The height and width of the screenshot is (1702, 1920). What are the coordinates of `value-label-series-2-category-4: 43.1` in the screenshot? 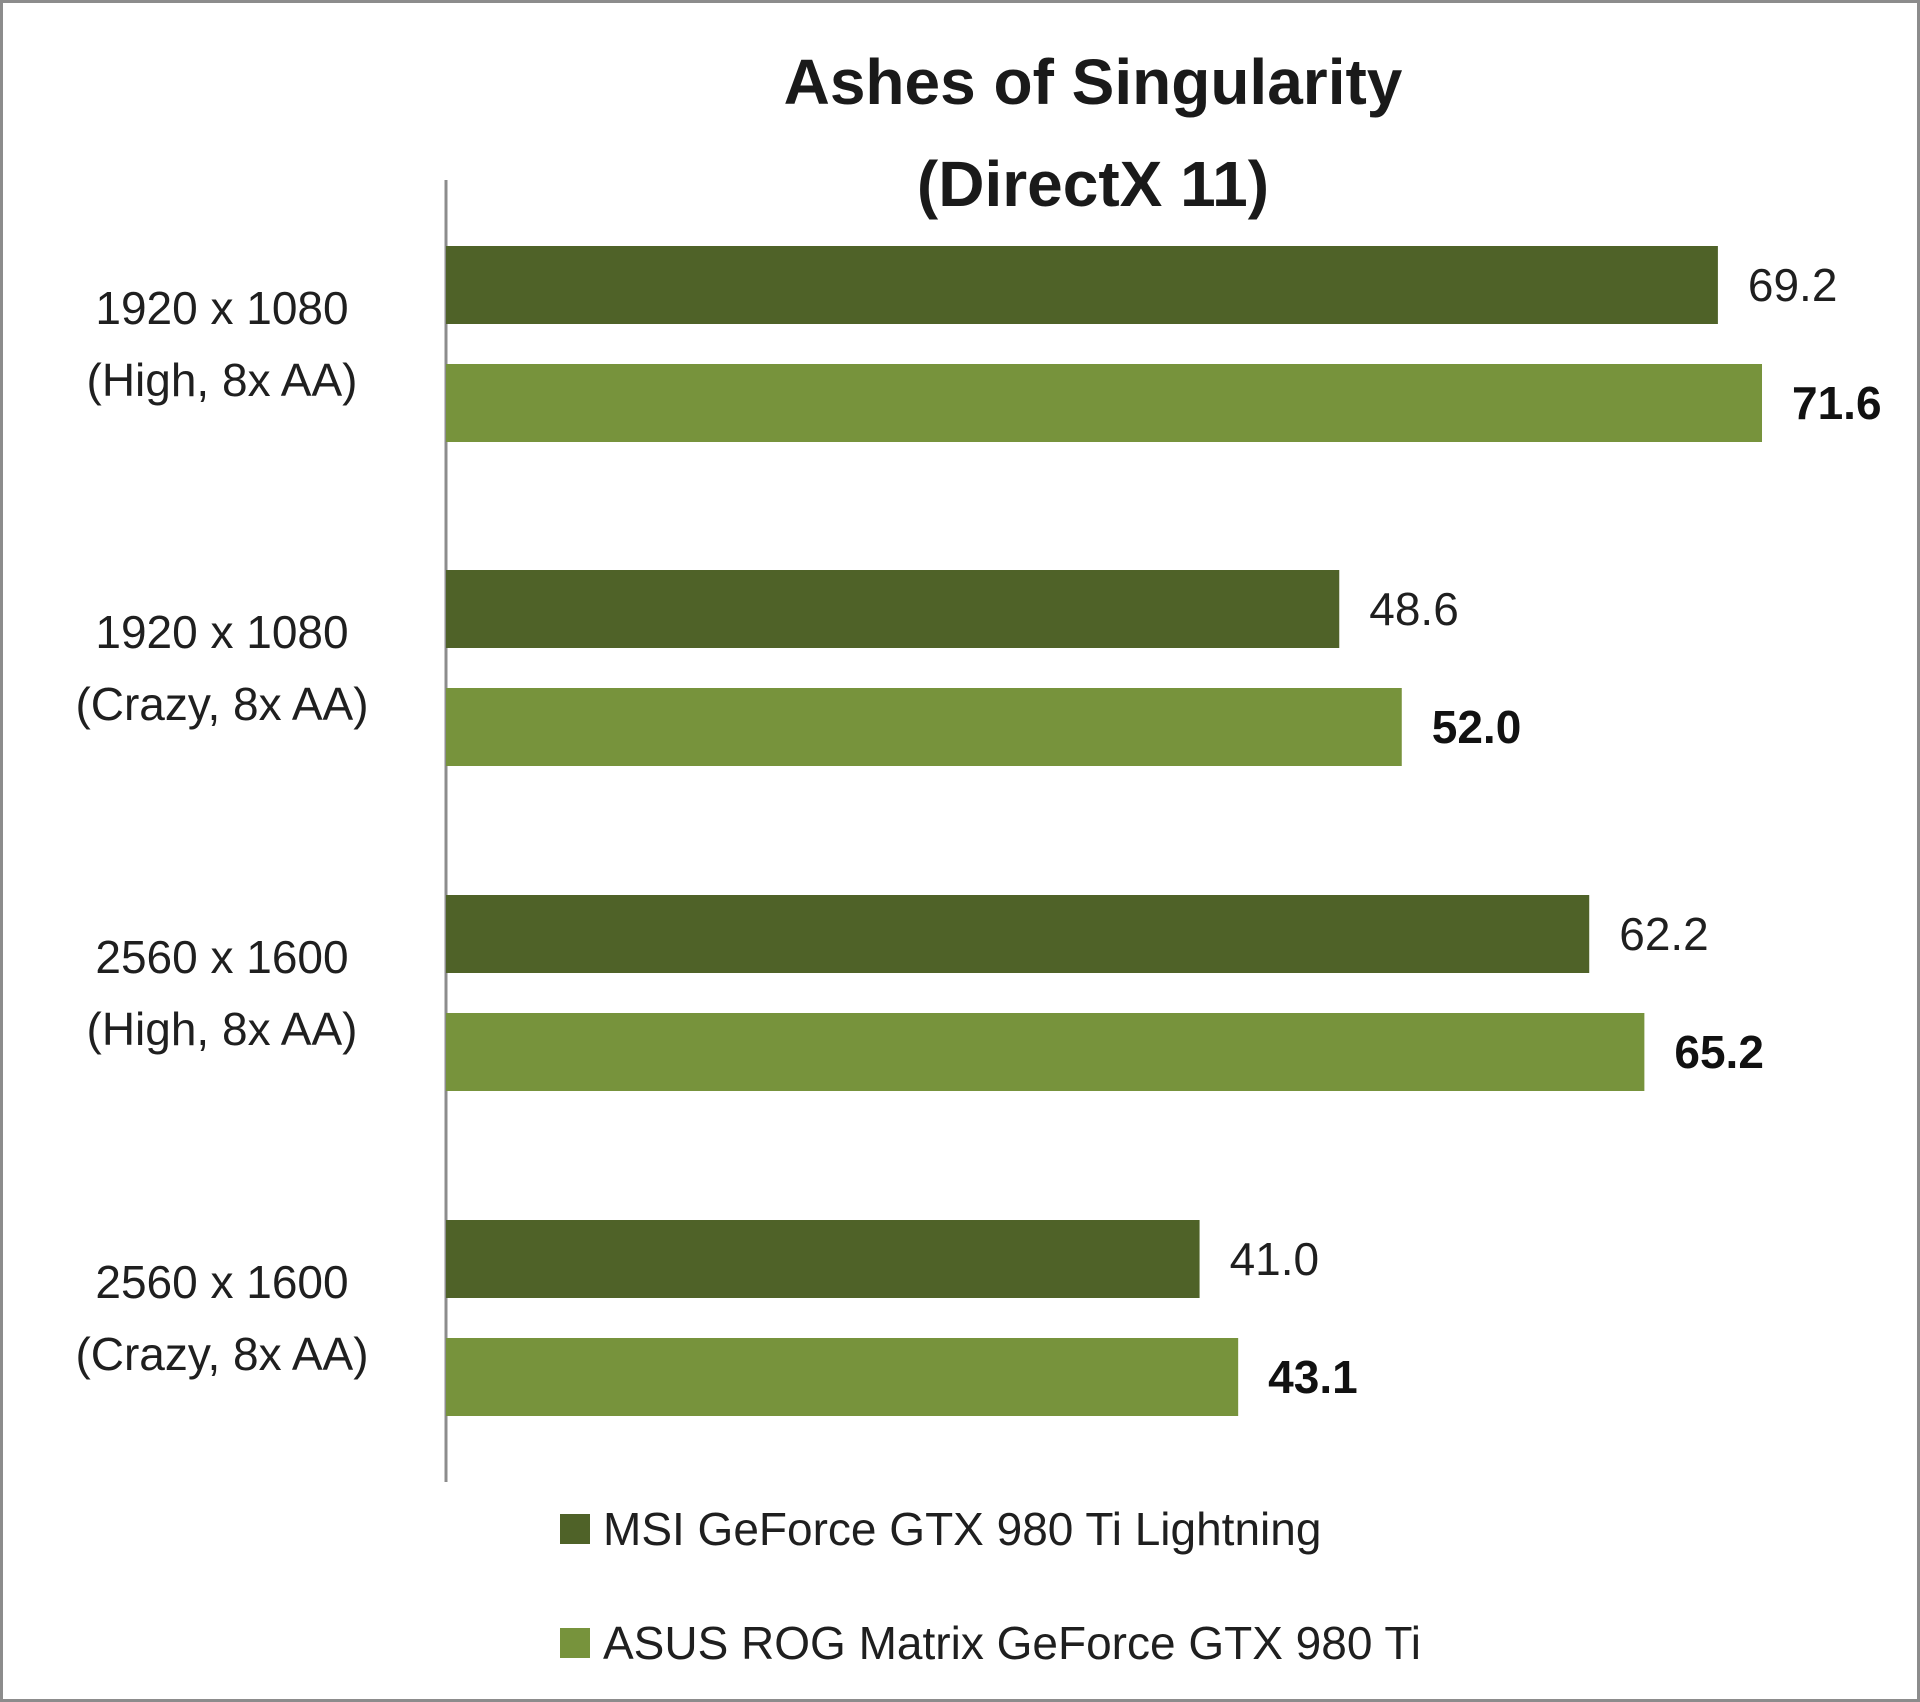 It's located at (1313, 1377).